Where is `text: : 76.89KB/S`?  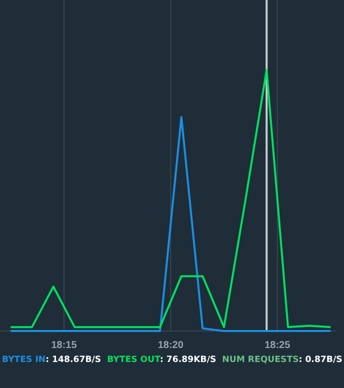
text: : 76.89KB/S is located at coordinates (188, 360).